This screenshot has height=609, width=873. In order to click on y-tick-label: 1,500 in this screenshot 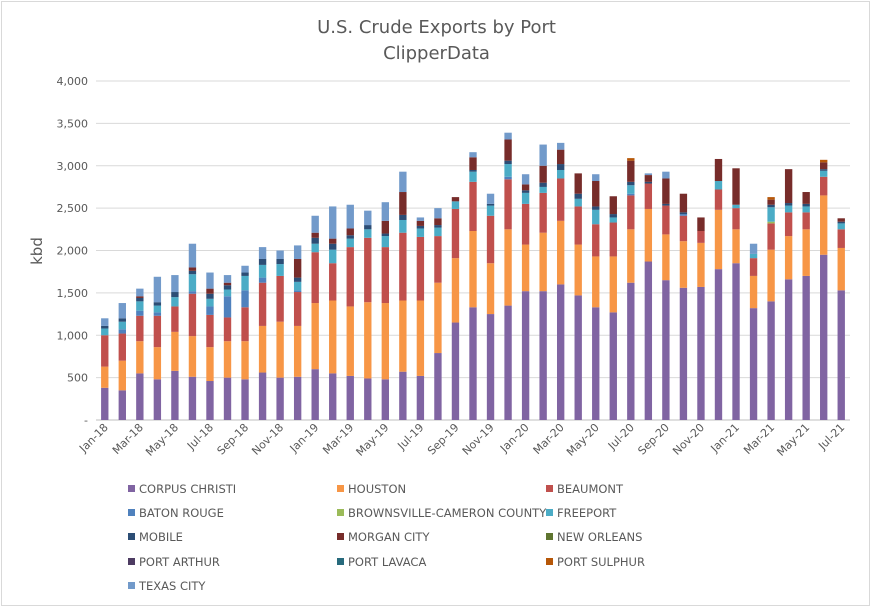, I will do `click(73, 293)`.